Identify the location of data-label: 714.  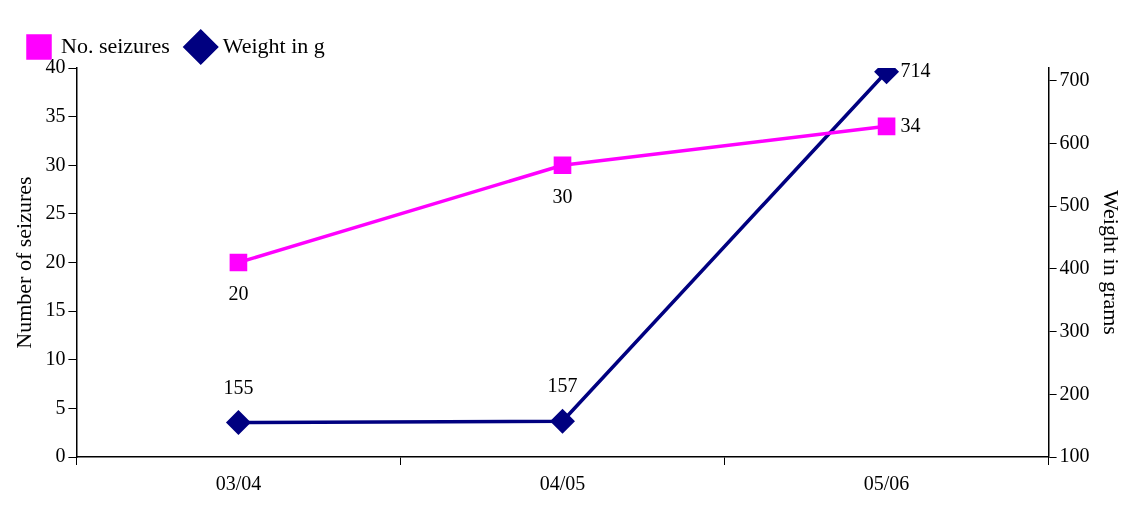
(915, 70).